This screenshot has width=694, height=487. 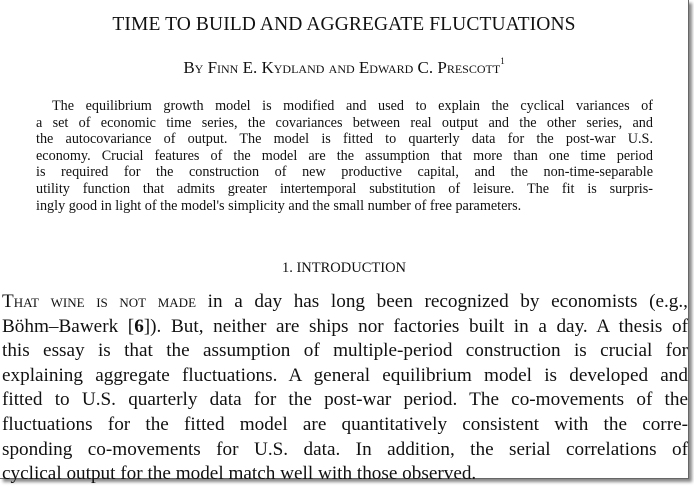 I want to click on author-footnote-marker: 1, so click(x=502, y=61).